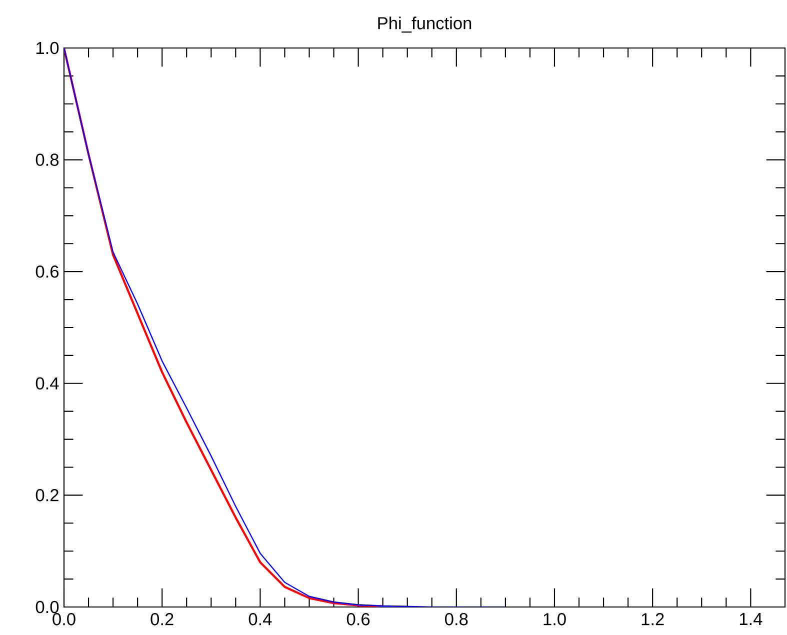 The width and height of the screenshot is (787, 635). What do you see at coordinates (47, 48) in the screenshot?
I see `y-tick-label: 1.0` at bounding box center [47, 48].